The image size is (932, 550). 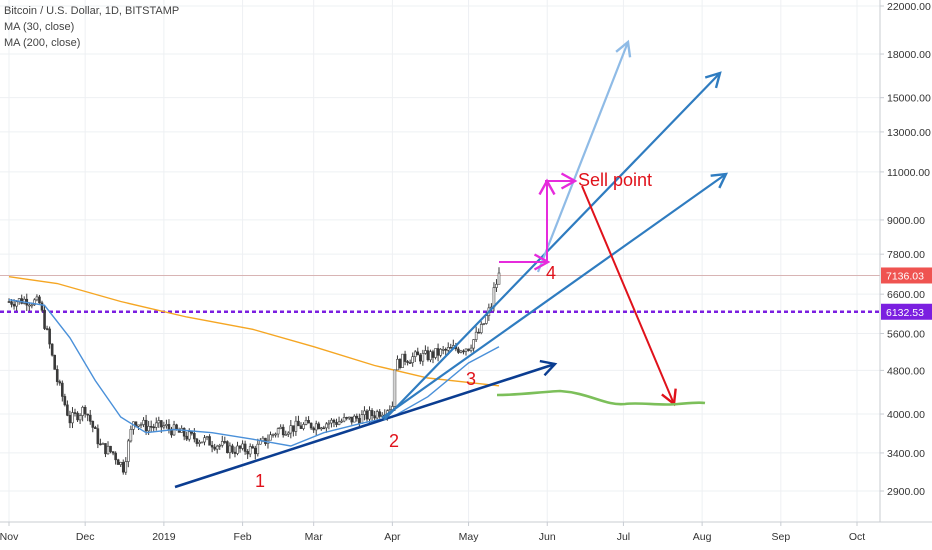 What do you see at coordinates (584, 156) in the screenshot?
I see `trendline-light-arrow` at bounding box center [584, 156].